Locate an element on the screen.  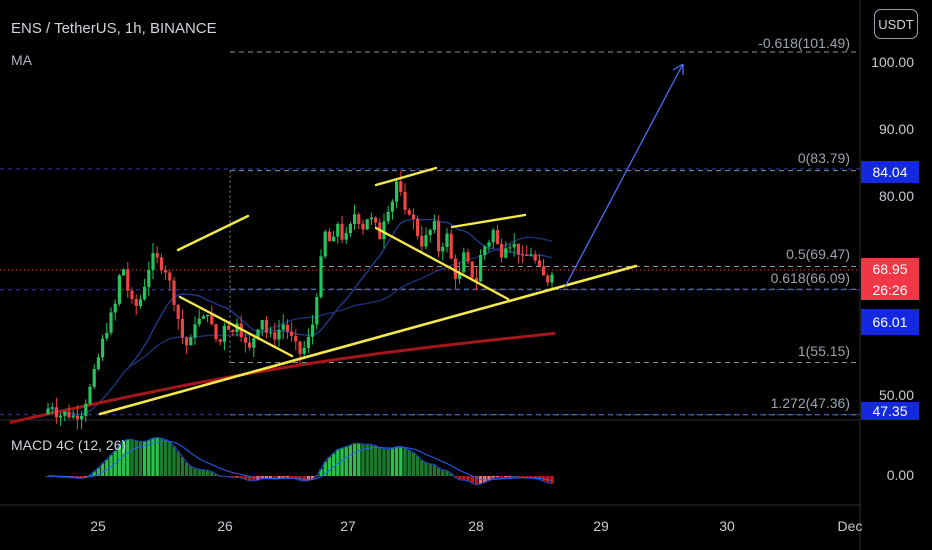
macd-indicator-label: MACD 4C (12, 26) is located at coordinates (69, 445).